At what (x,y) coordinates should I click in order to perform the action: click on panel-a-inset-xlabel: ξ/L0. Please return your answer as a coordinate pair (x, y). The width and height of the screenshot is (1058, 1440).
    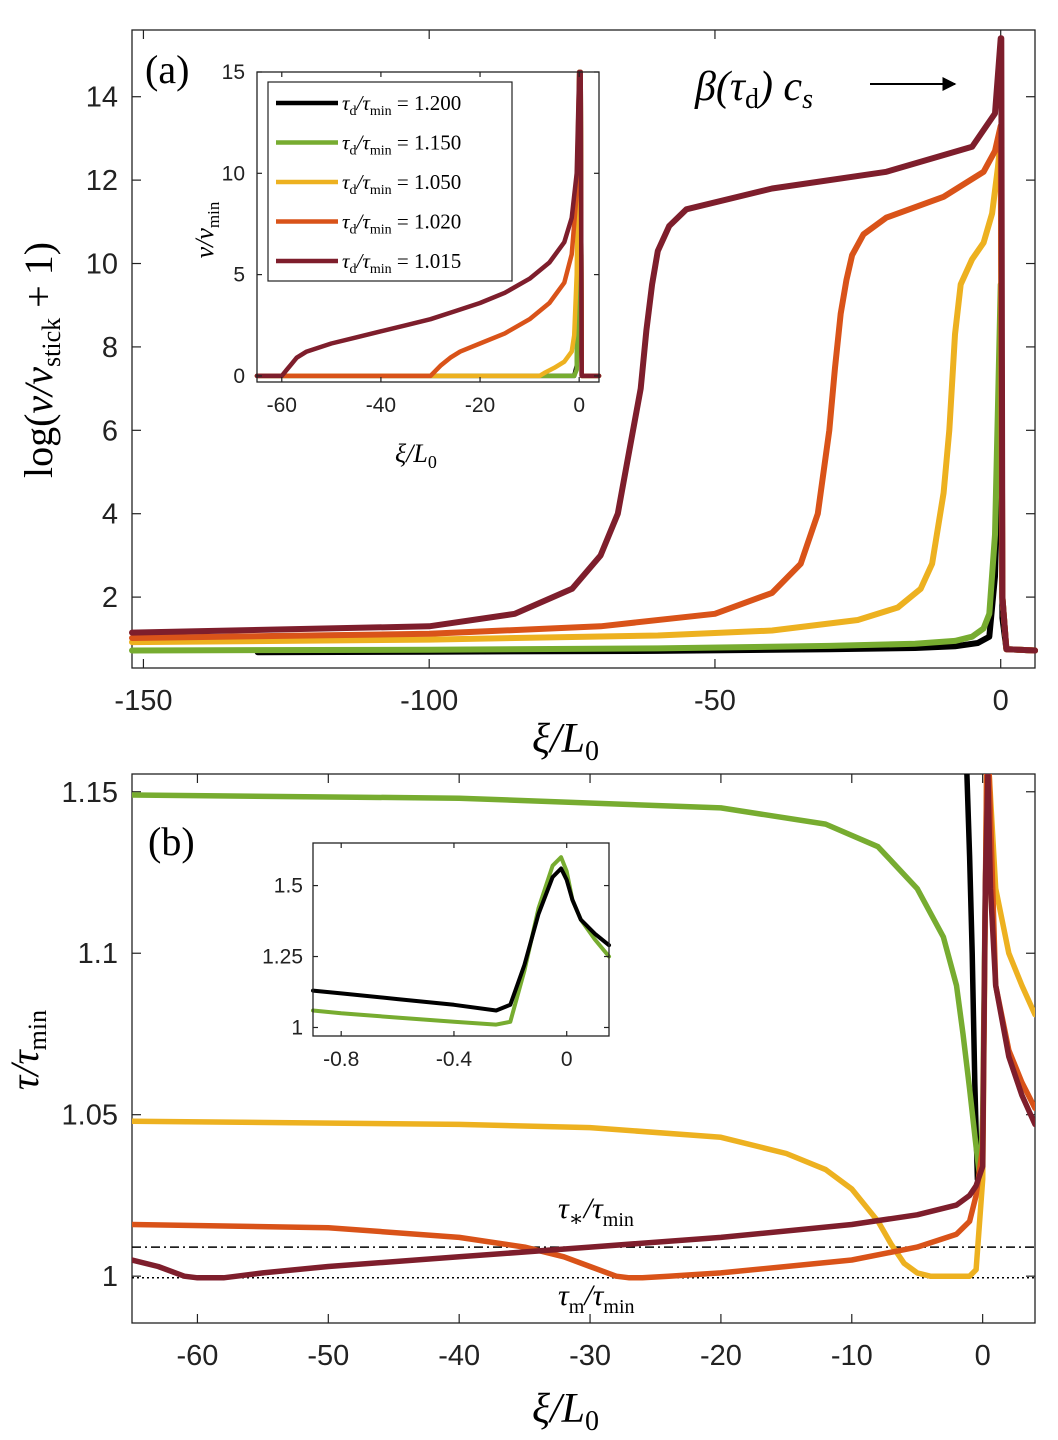
    Looking at the image, I should click on (416, 455).